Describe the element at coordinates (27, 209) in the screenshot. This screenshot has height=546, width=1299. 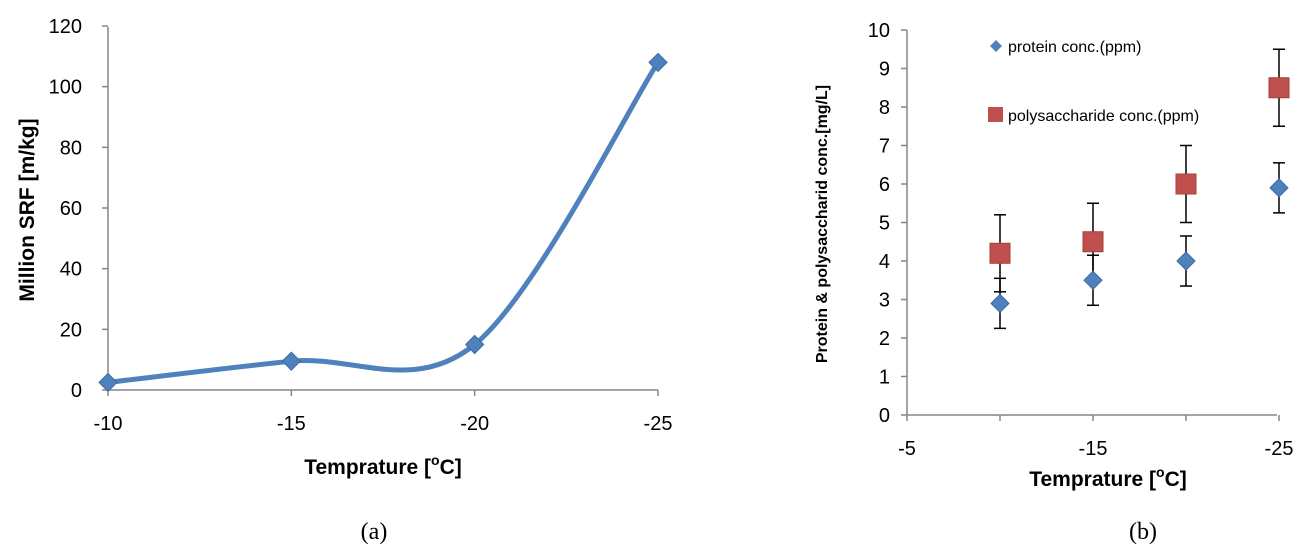
I see `chart-a-y-axis-label: Million SRF [m/kg]` at that location.